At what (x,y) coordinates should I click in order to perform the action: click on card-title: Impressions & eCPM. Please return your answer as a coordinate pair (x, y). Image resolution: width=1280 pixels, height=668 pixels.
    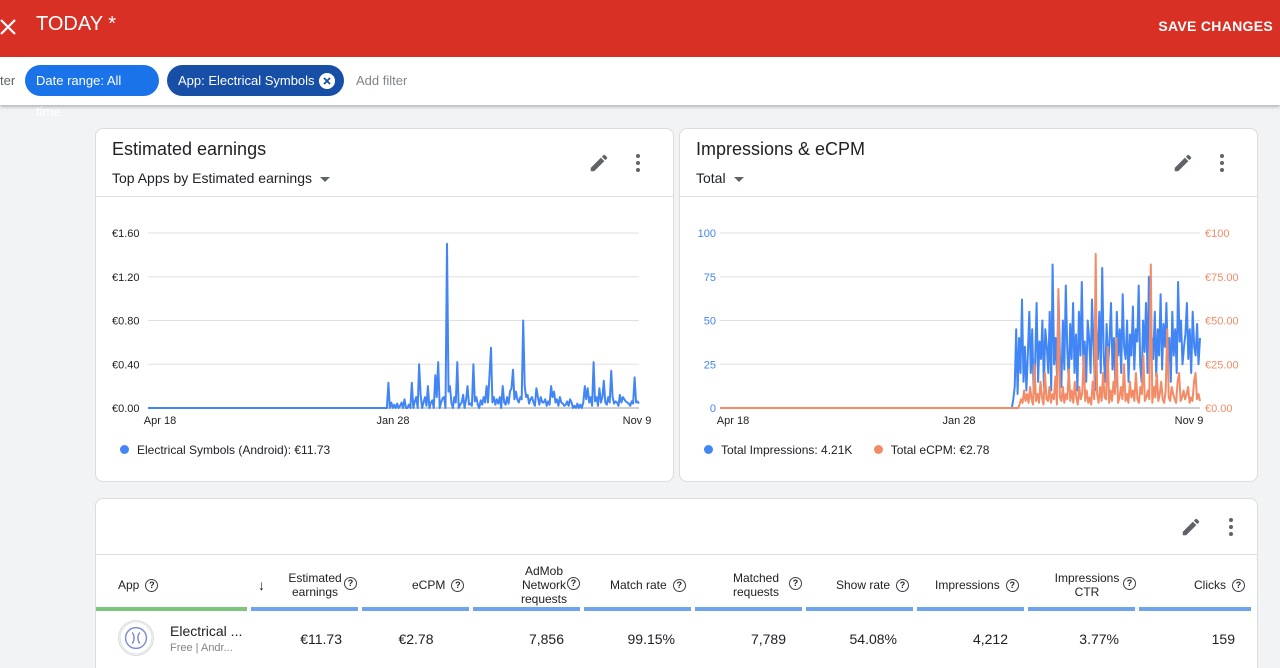
    Looking at the image, I should click on (781, 149).